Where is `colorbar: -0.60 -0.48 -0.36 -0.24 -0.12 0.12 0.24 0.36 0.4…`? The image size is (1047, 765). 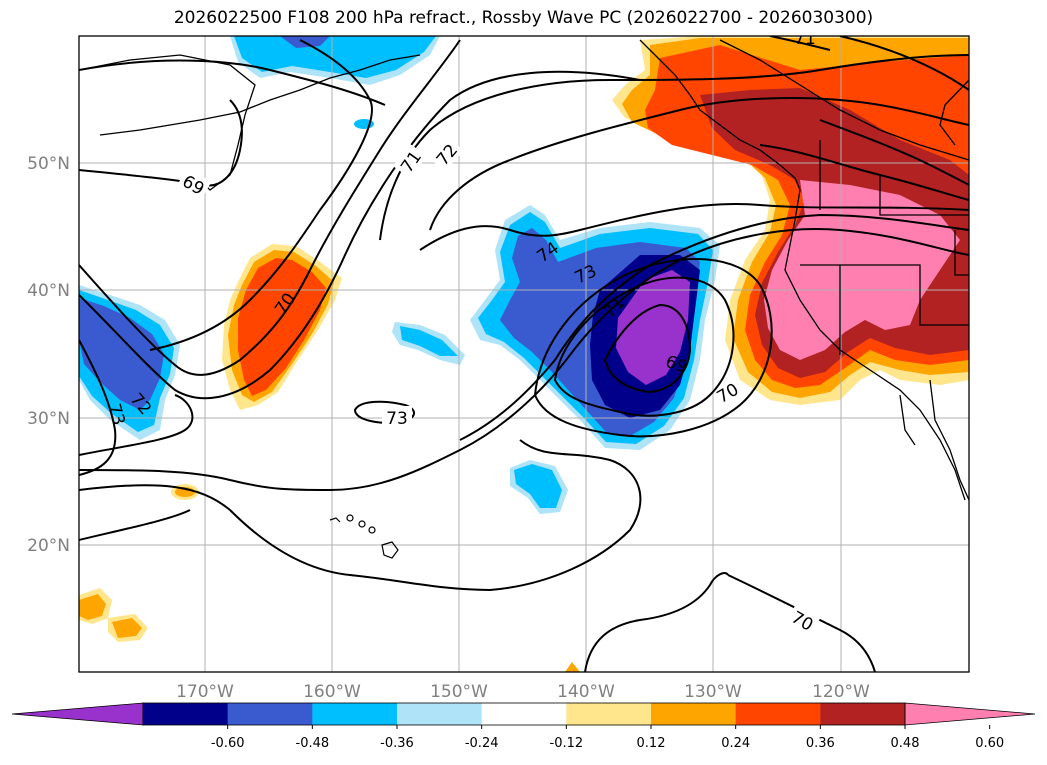
colorbar: -0.60 -0.48 -0.36 -0.24 -0.12 0.12 0.24 0.36 0.4… is located at coordinates (523, 726).